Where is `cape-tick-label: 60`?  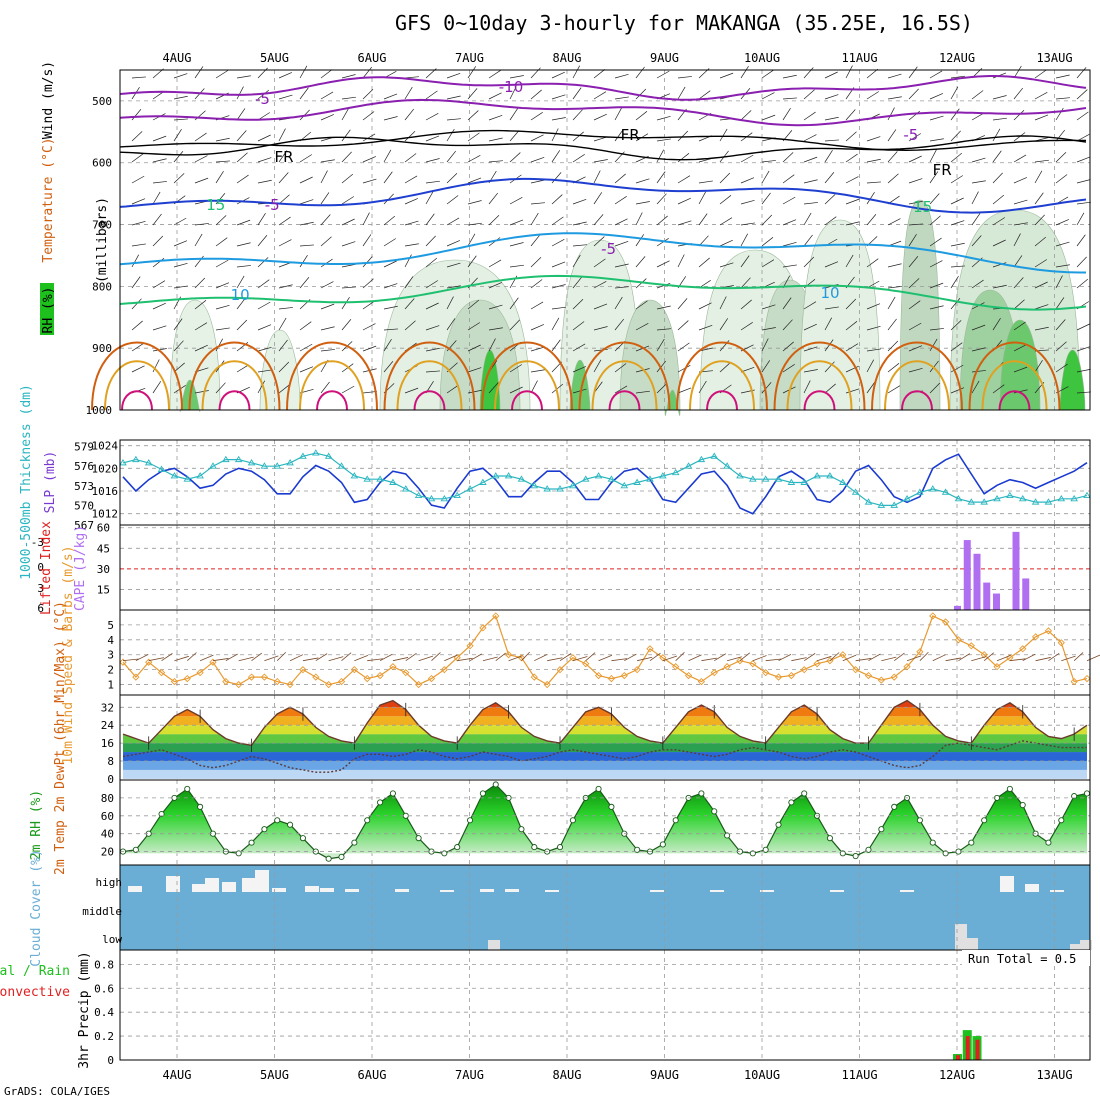 cape-tick-label: 60 is located at coordinates (103, 528).